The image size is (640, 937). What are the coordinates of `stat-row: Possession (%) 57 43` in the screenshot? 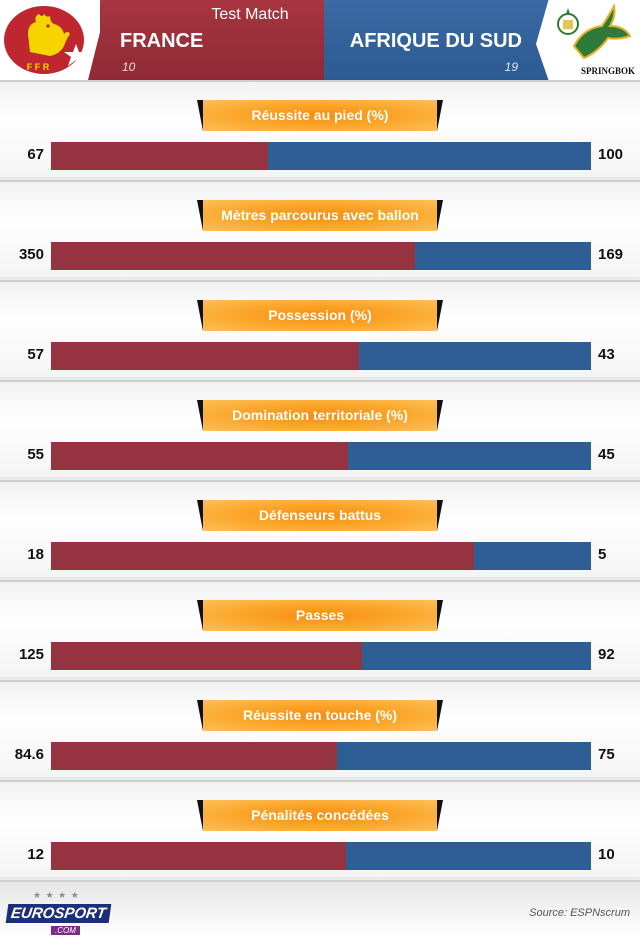 It's located at (320, 330).